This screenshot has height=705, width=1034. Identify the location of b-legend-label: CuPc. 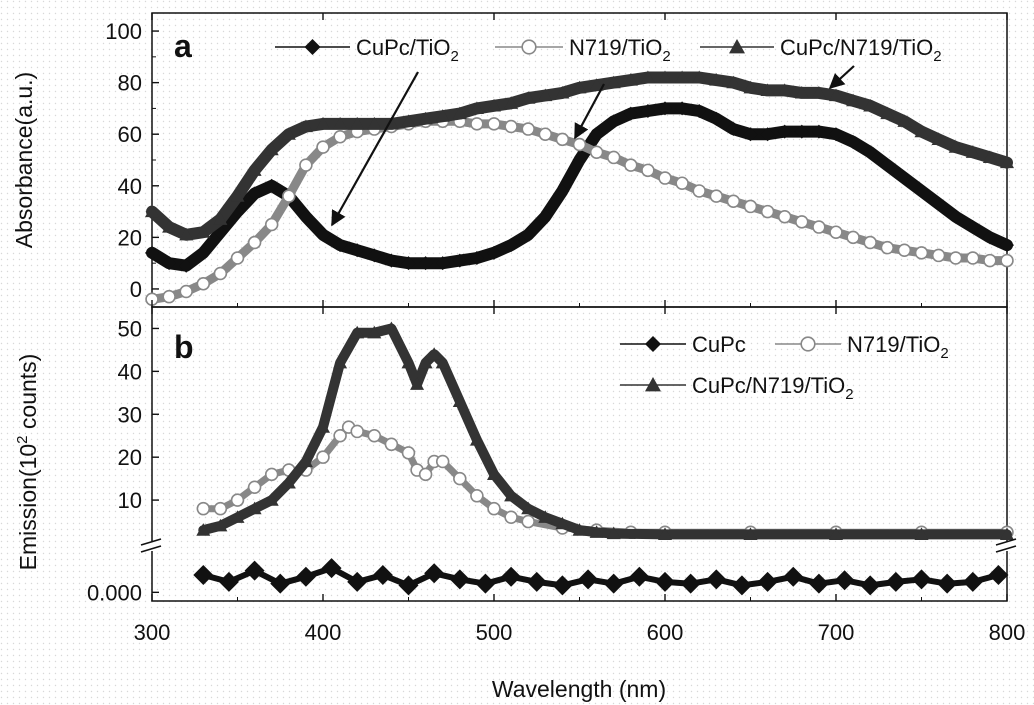
(719, 344).